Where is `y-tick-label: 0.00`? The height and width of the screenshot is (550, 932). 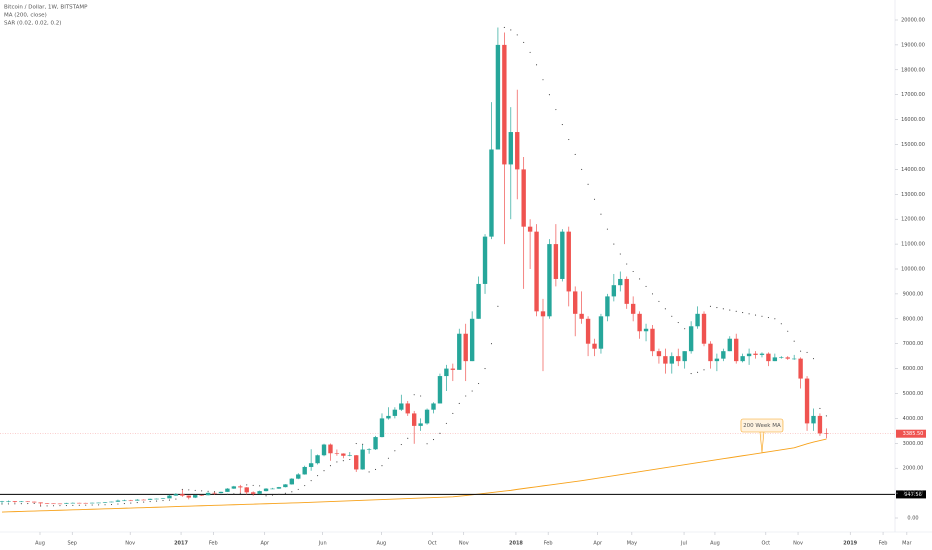 y-tick-label: 0.00 is located at coordinates (912, 519).